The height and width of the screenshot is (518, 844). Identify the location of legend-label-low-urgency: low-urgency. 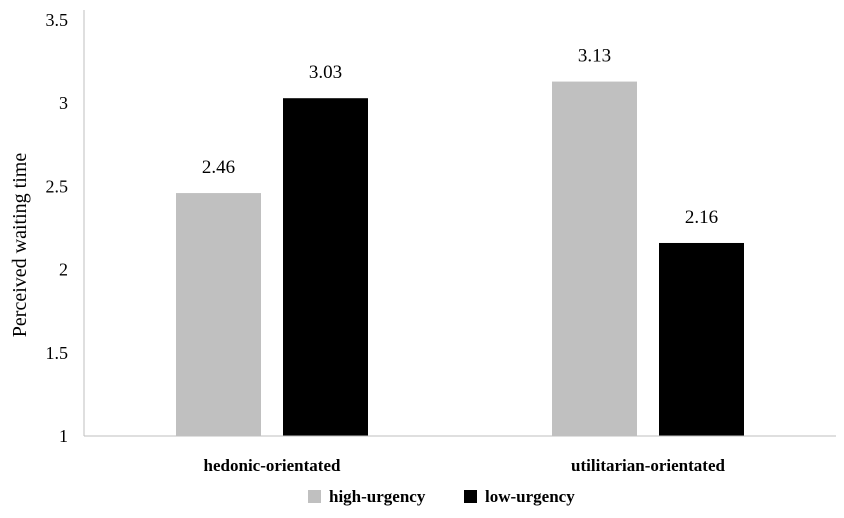
(530, 496).